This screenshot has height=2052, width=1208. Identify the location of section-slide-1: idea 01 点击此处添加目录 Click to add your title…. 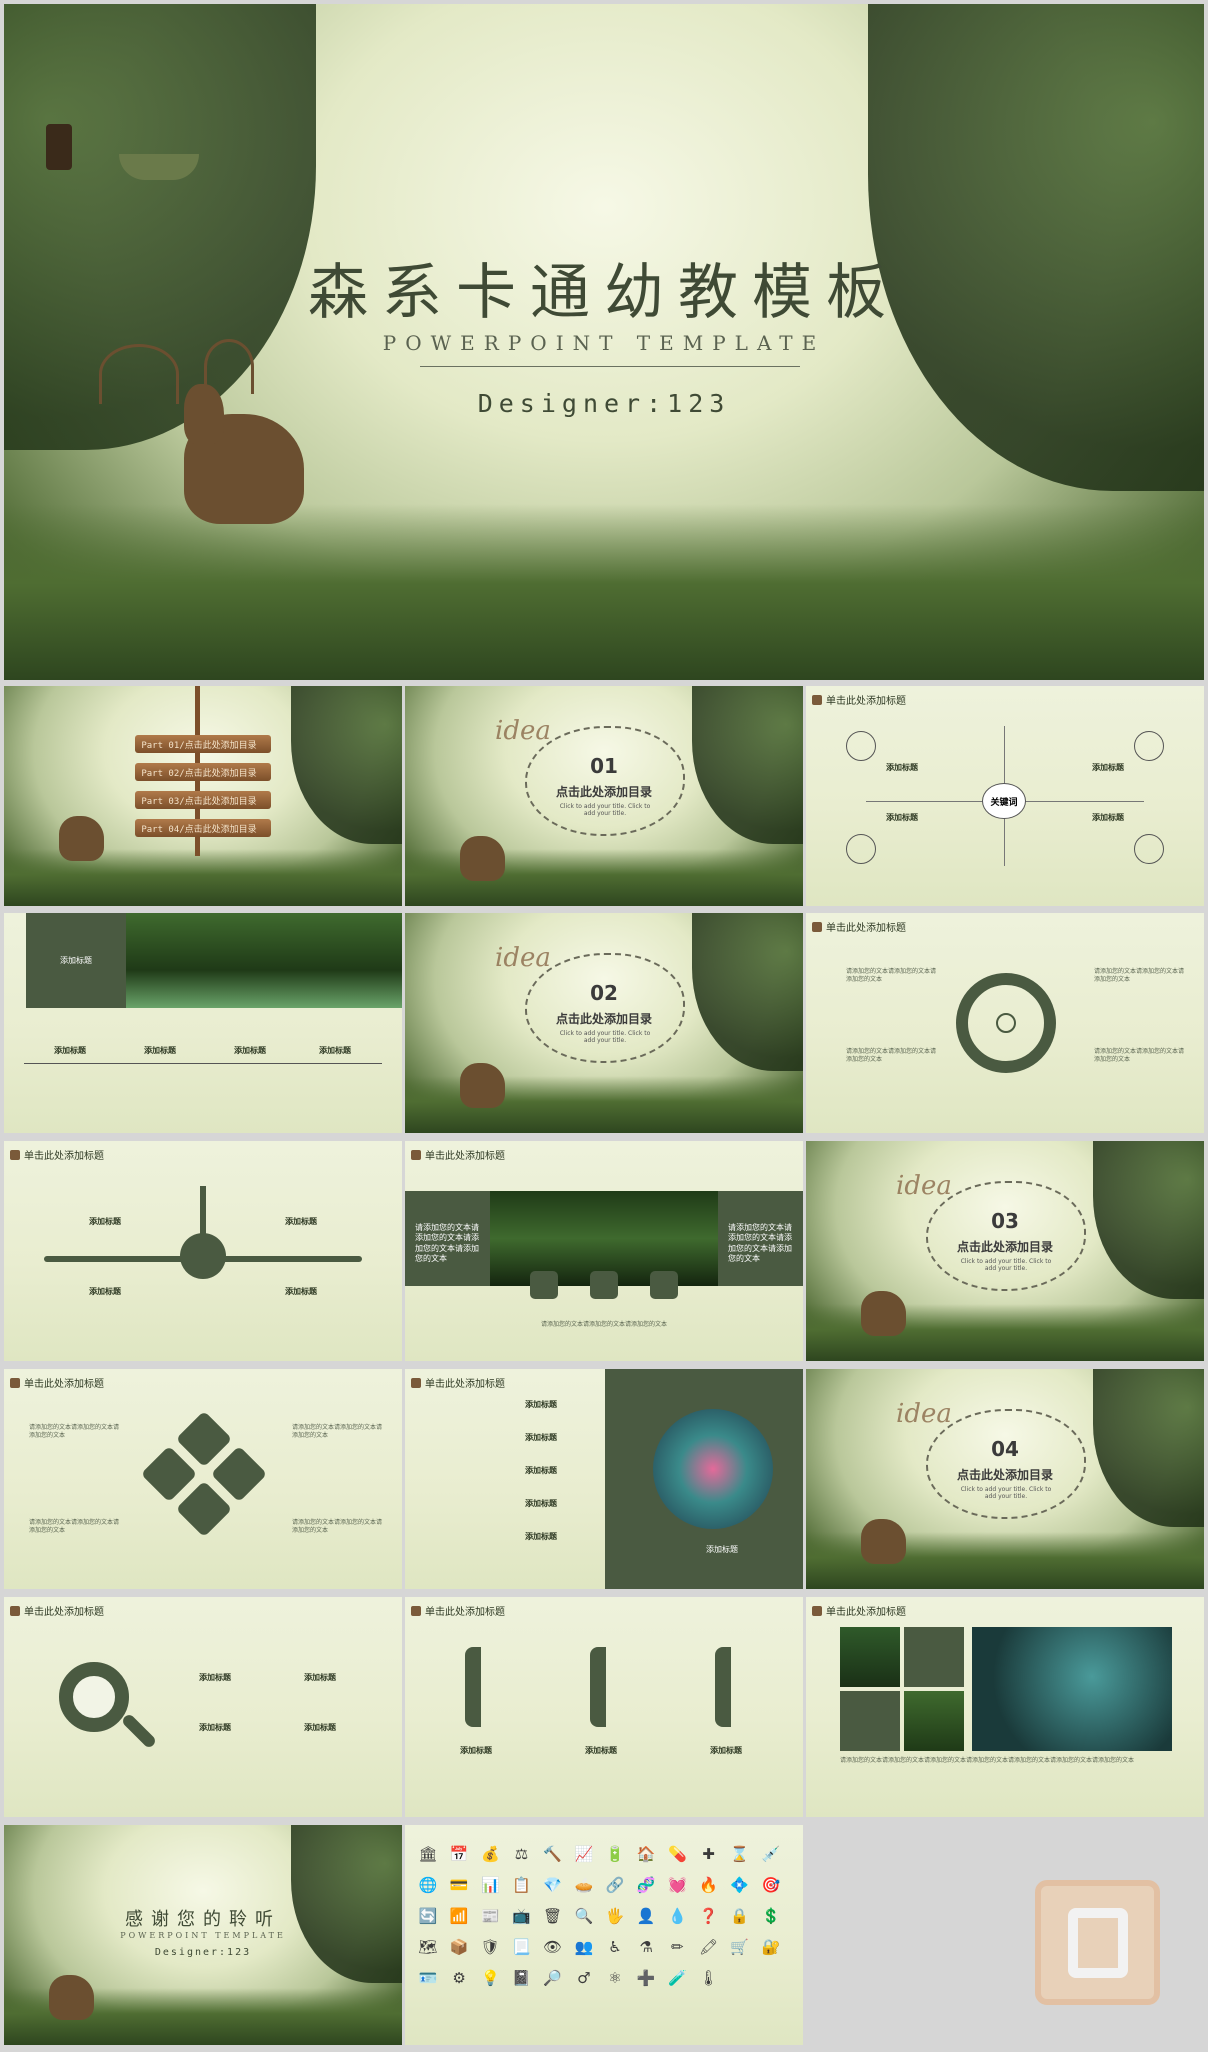
(604, 796).